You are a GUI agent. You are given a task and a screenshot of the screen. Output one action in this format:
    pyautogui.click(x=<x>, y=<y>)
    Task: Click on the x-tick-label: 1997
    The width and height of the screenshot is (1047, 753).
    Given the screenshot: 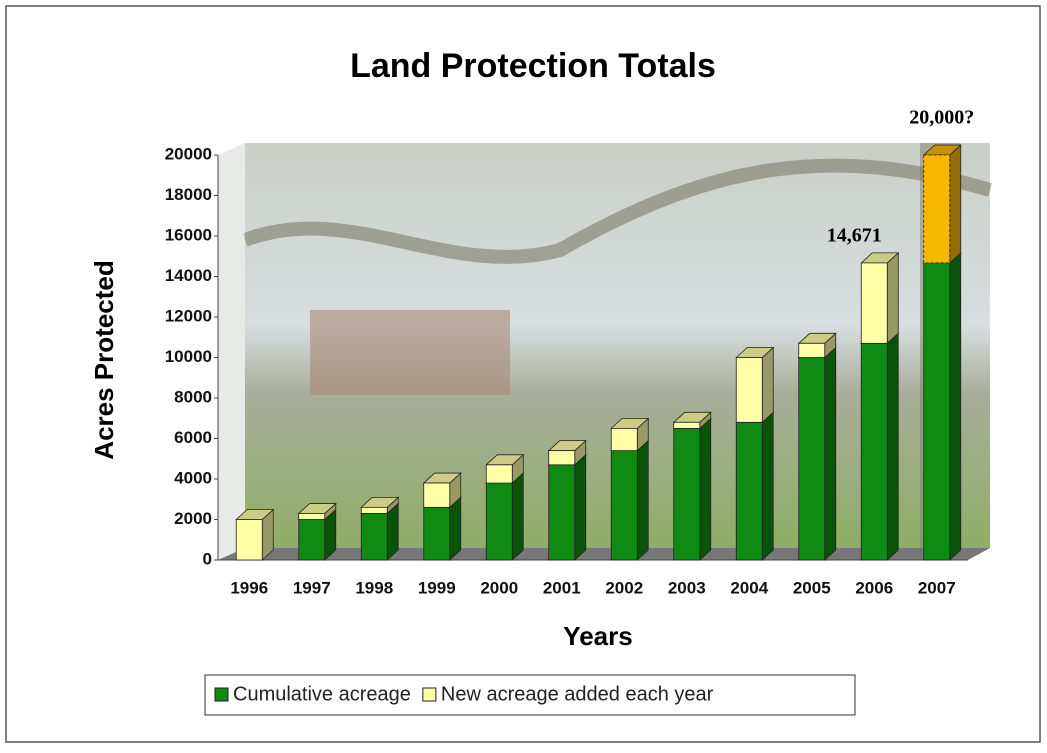 What is the action you would take?
    pyautogui.click(x=312, y=587)
    